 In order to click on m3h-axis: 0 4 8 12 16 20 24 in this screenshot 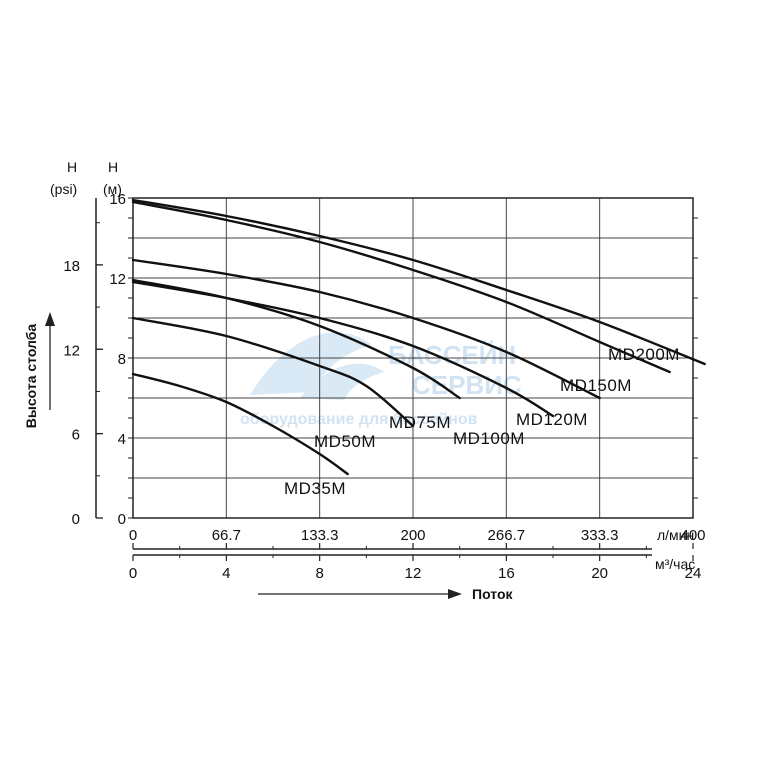, I will do `click(415, 568)`.